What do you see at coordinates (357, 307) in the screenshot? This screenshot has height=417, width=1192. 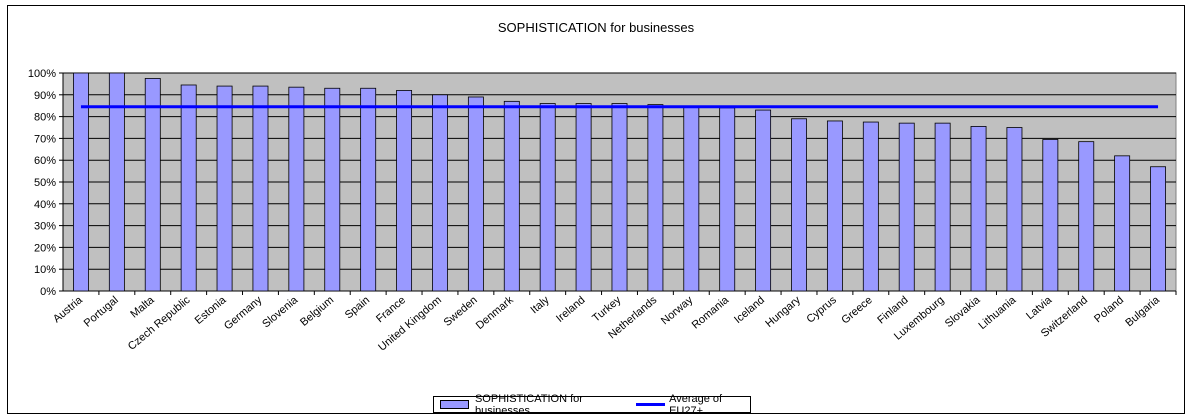 I see `x-tick-label: Spain` at bounding box center [357, 307].